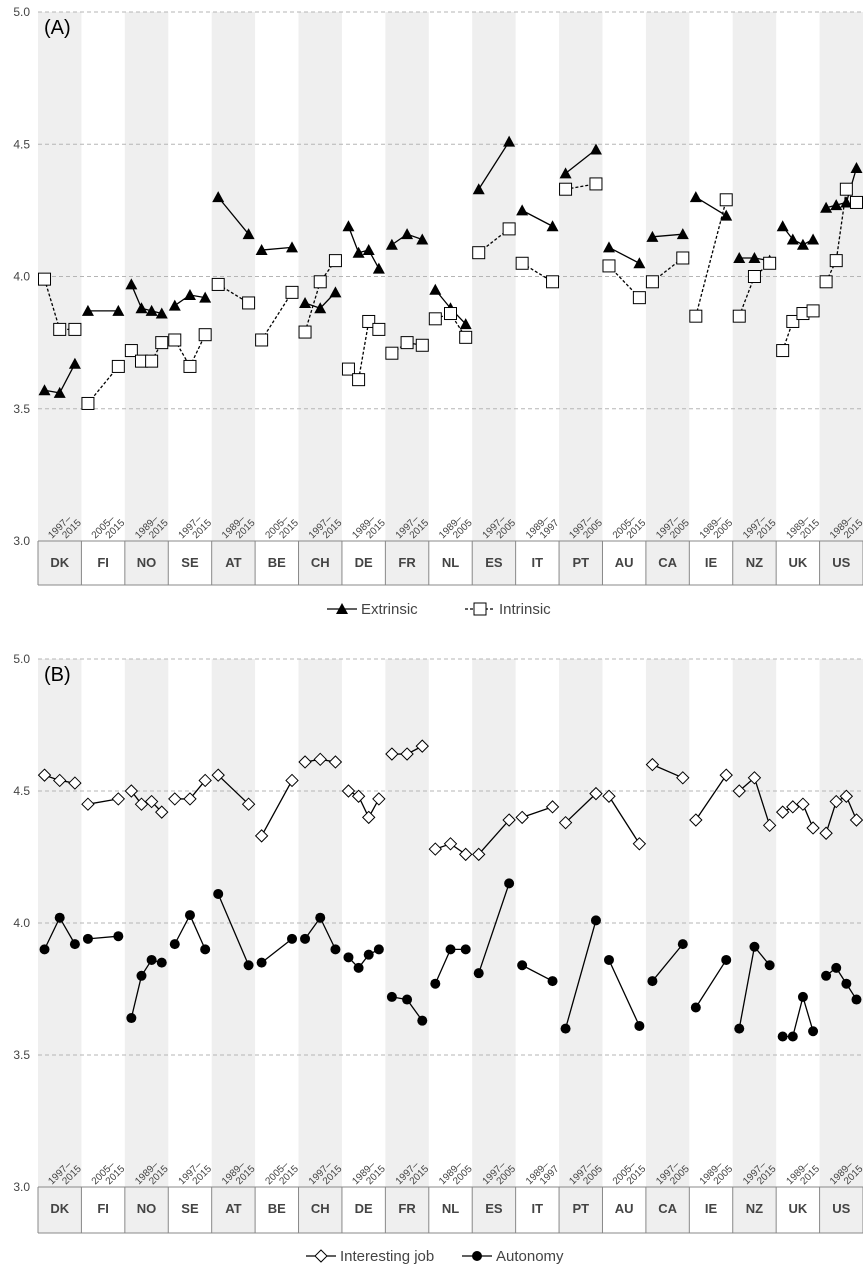 The height and width of the screenshot is (1275, 863). I want to click on panel-label: (A), so click(57, 28).